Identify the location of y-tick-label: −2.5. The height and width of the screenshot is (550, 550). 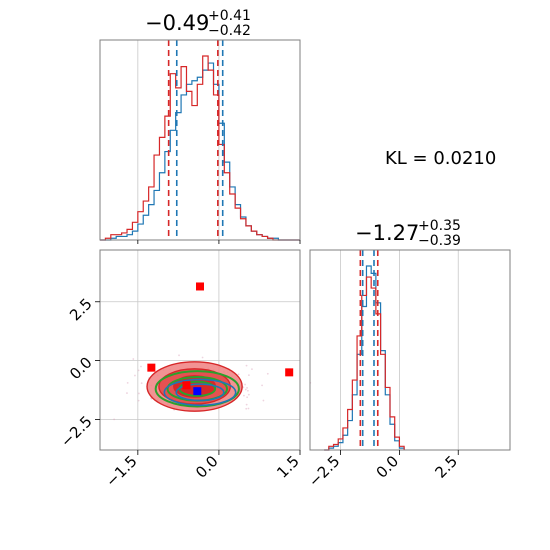
(76, 431).